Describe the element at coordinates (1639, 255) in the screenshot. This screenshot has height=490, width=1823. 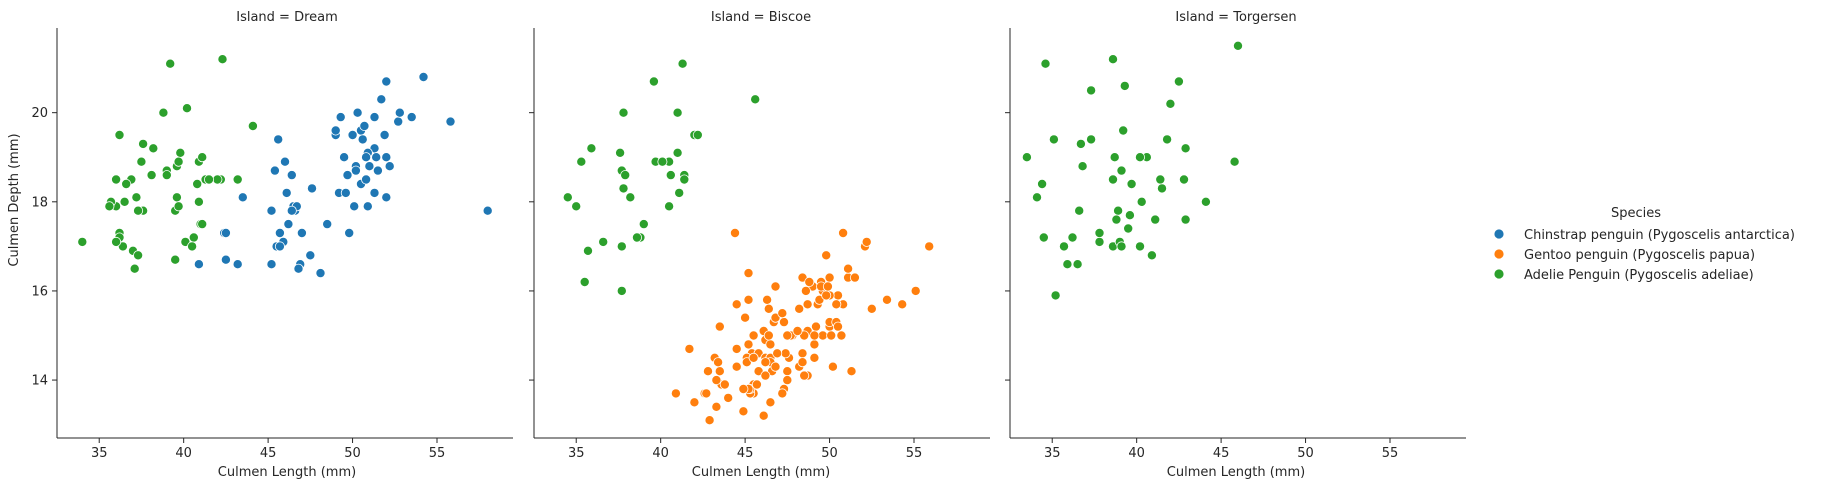
I see `legend-label-gentoo: Gentoo penguin (Pygoscelis papua)` at that location.